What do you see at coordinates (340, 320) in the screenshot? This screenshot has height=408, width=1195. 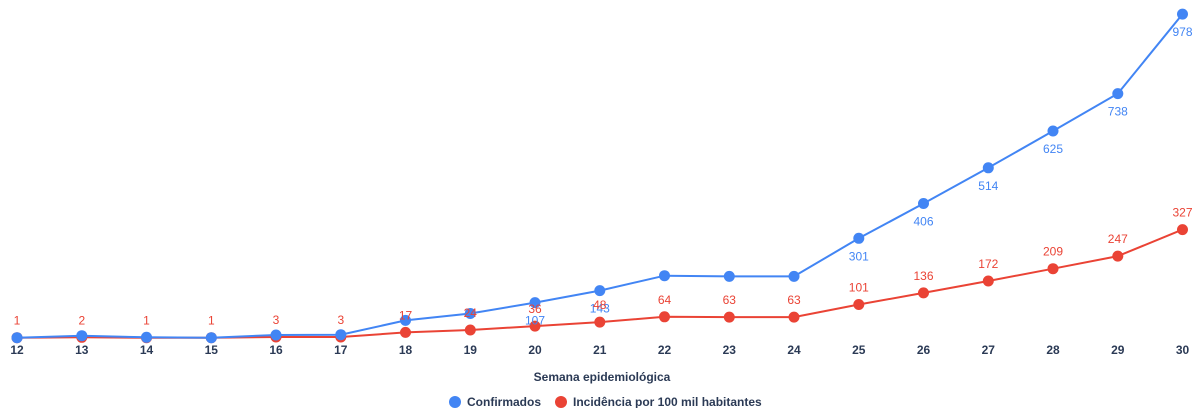 I see `data-label-1-17: 3` at bounding box center [340, 320].